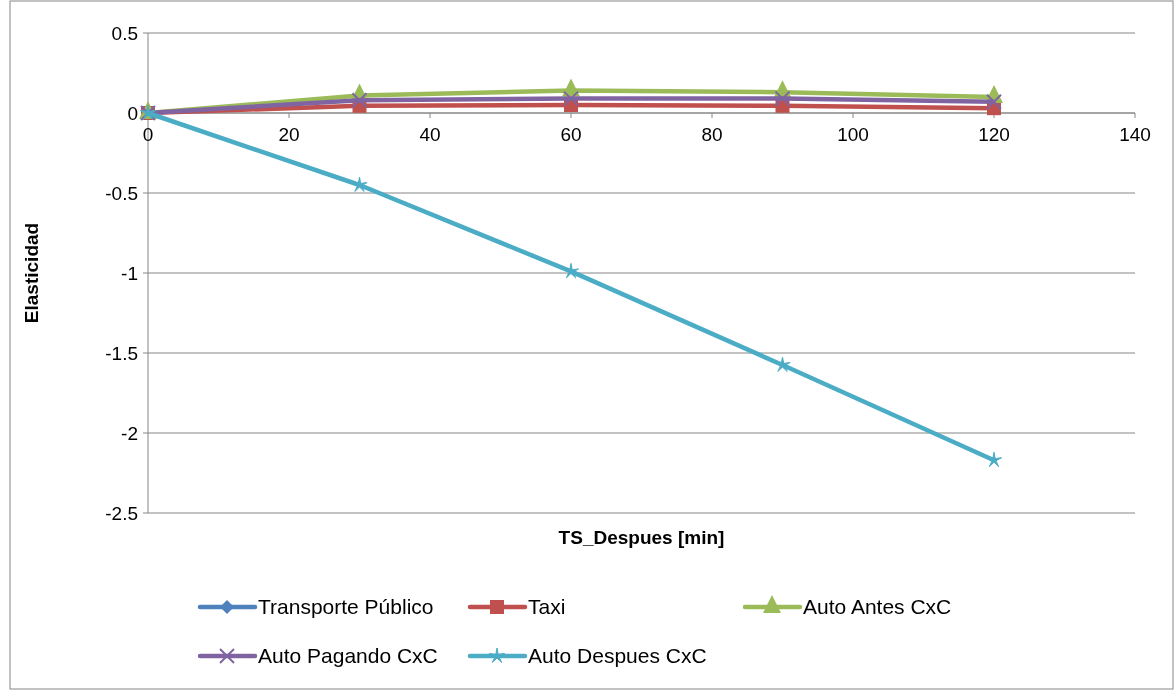  I want to click on x-tick-label: 20, so click(289, 134).